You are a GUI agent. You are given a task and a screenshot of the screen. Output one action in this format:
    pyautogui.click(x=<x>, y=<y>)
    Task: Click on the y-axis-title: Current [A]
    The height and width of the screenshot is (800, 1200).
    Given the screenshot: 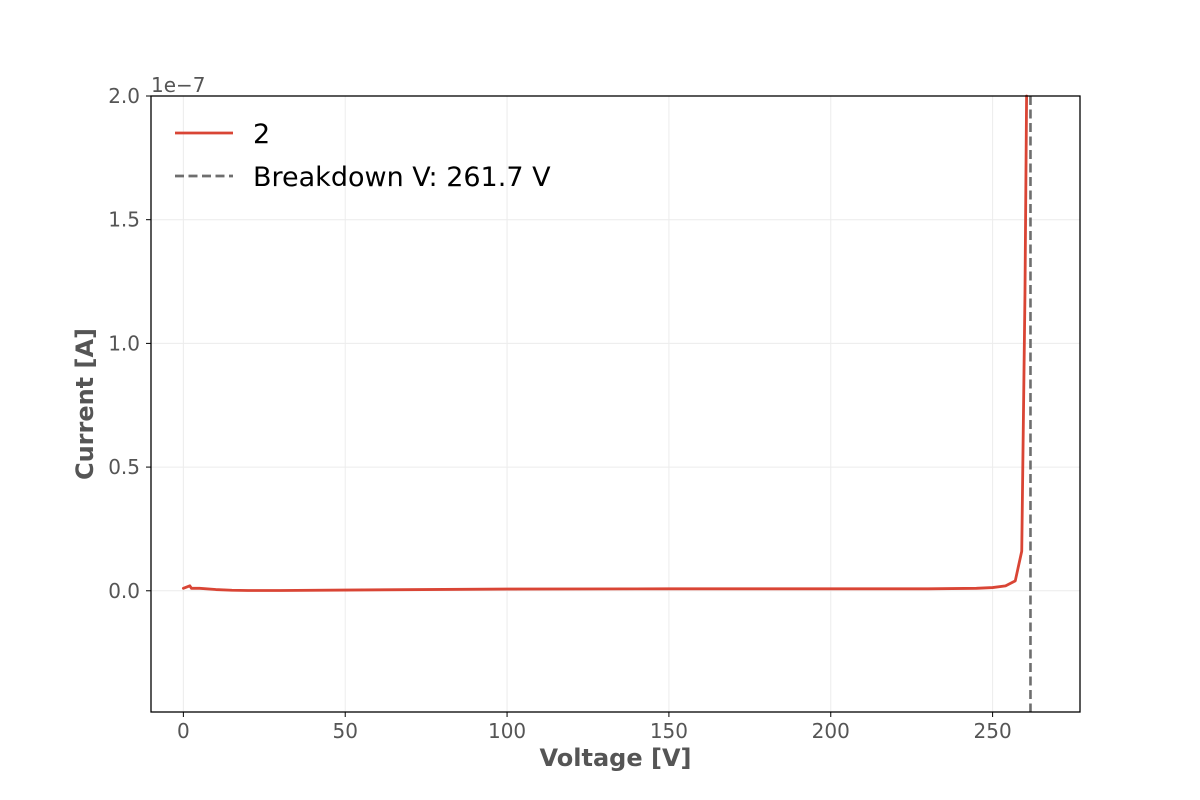 What is the action you would take?
    pyautogui.click(x=85, y=404)
    